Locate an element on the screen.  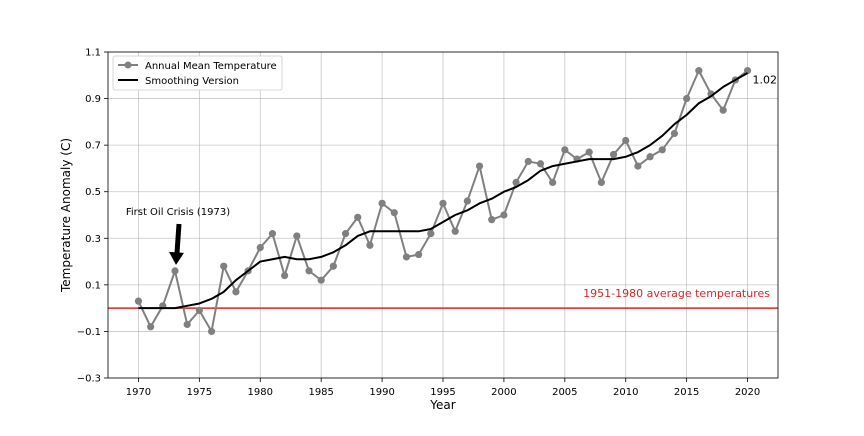
x-tick-label: 1970 is located at coordinates (138, 392).